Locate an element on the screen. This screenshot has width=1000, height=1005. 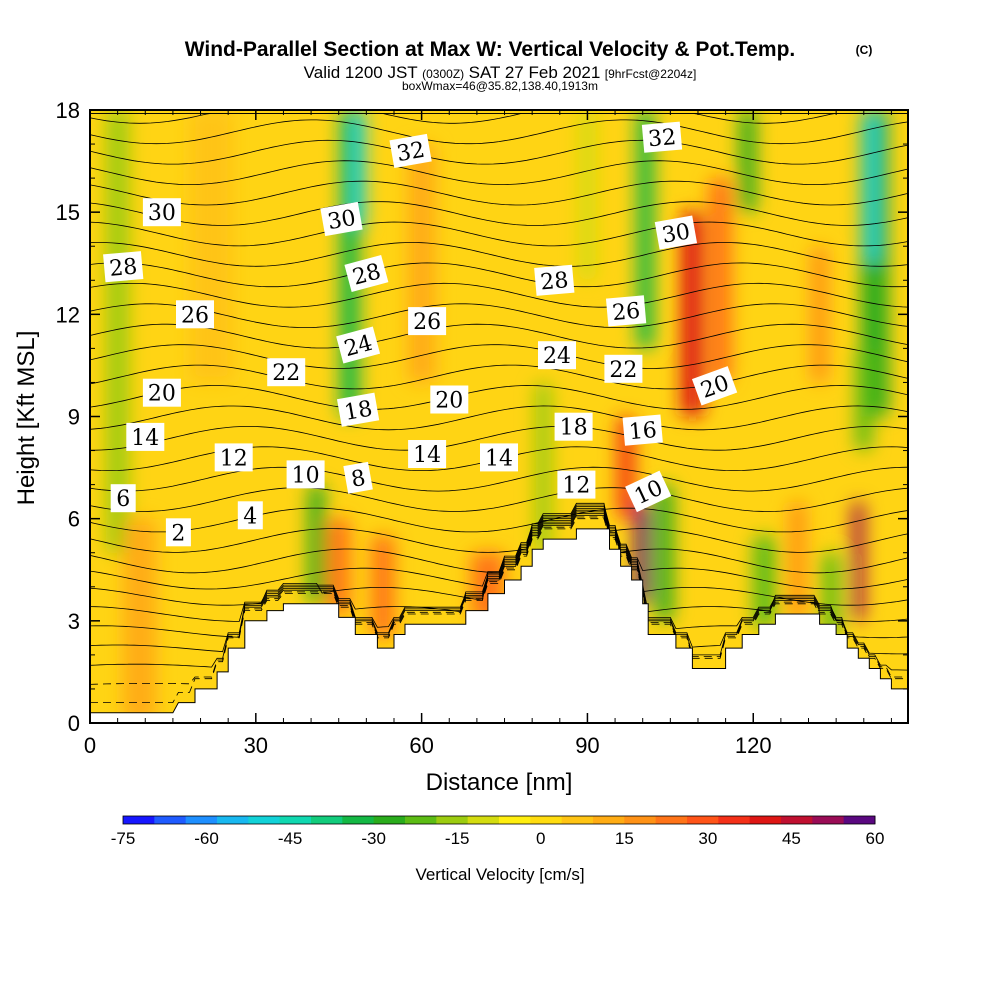
contour-label-value: 22 is located at coordinates (623, 370).